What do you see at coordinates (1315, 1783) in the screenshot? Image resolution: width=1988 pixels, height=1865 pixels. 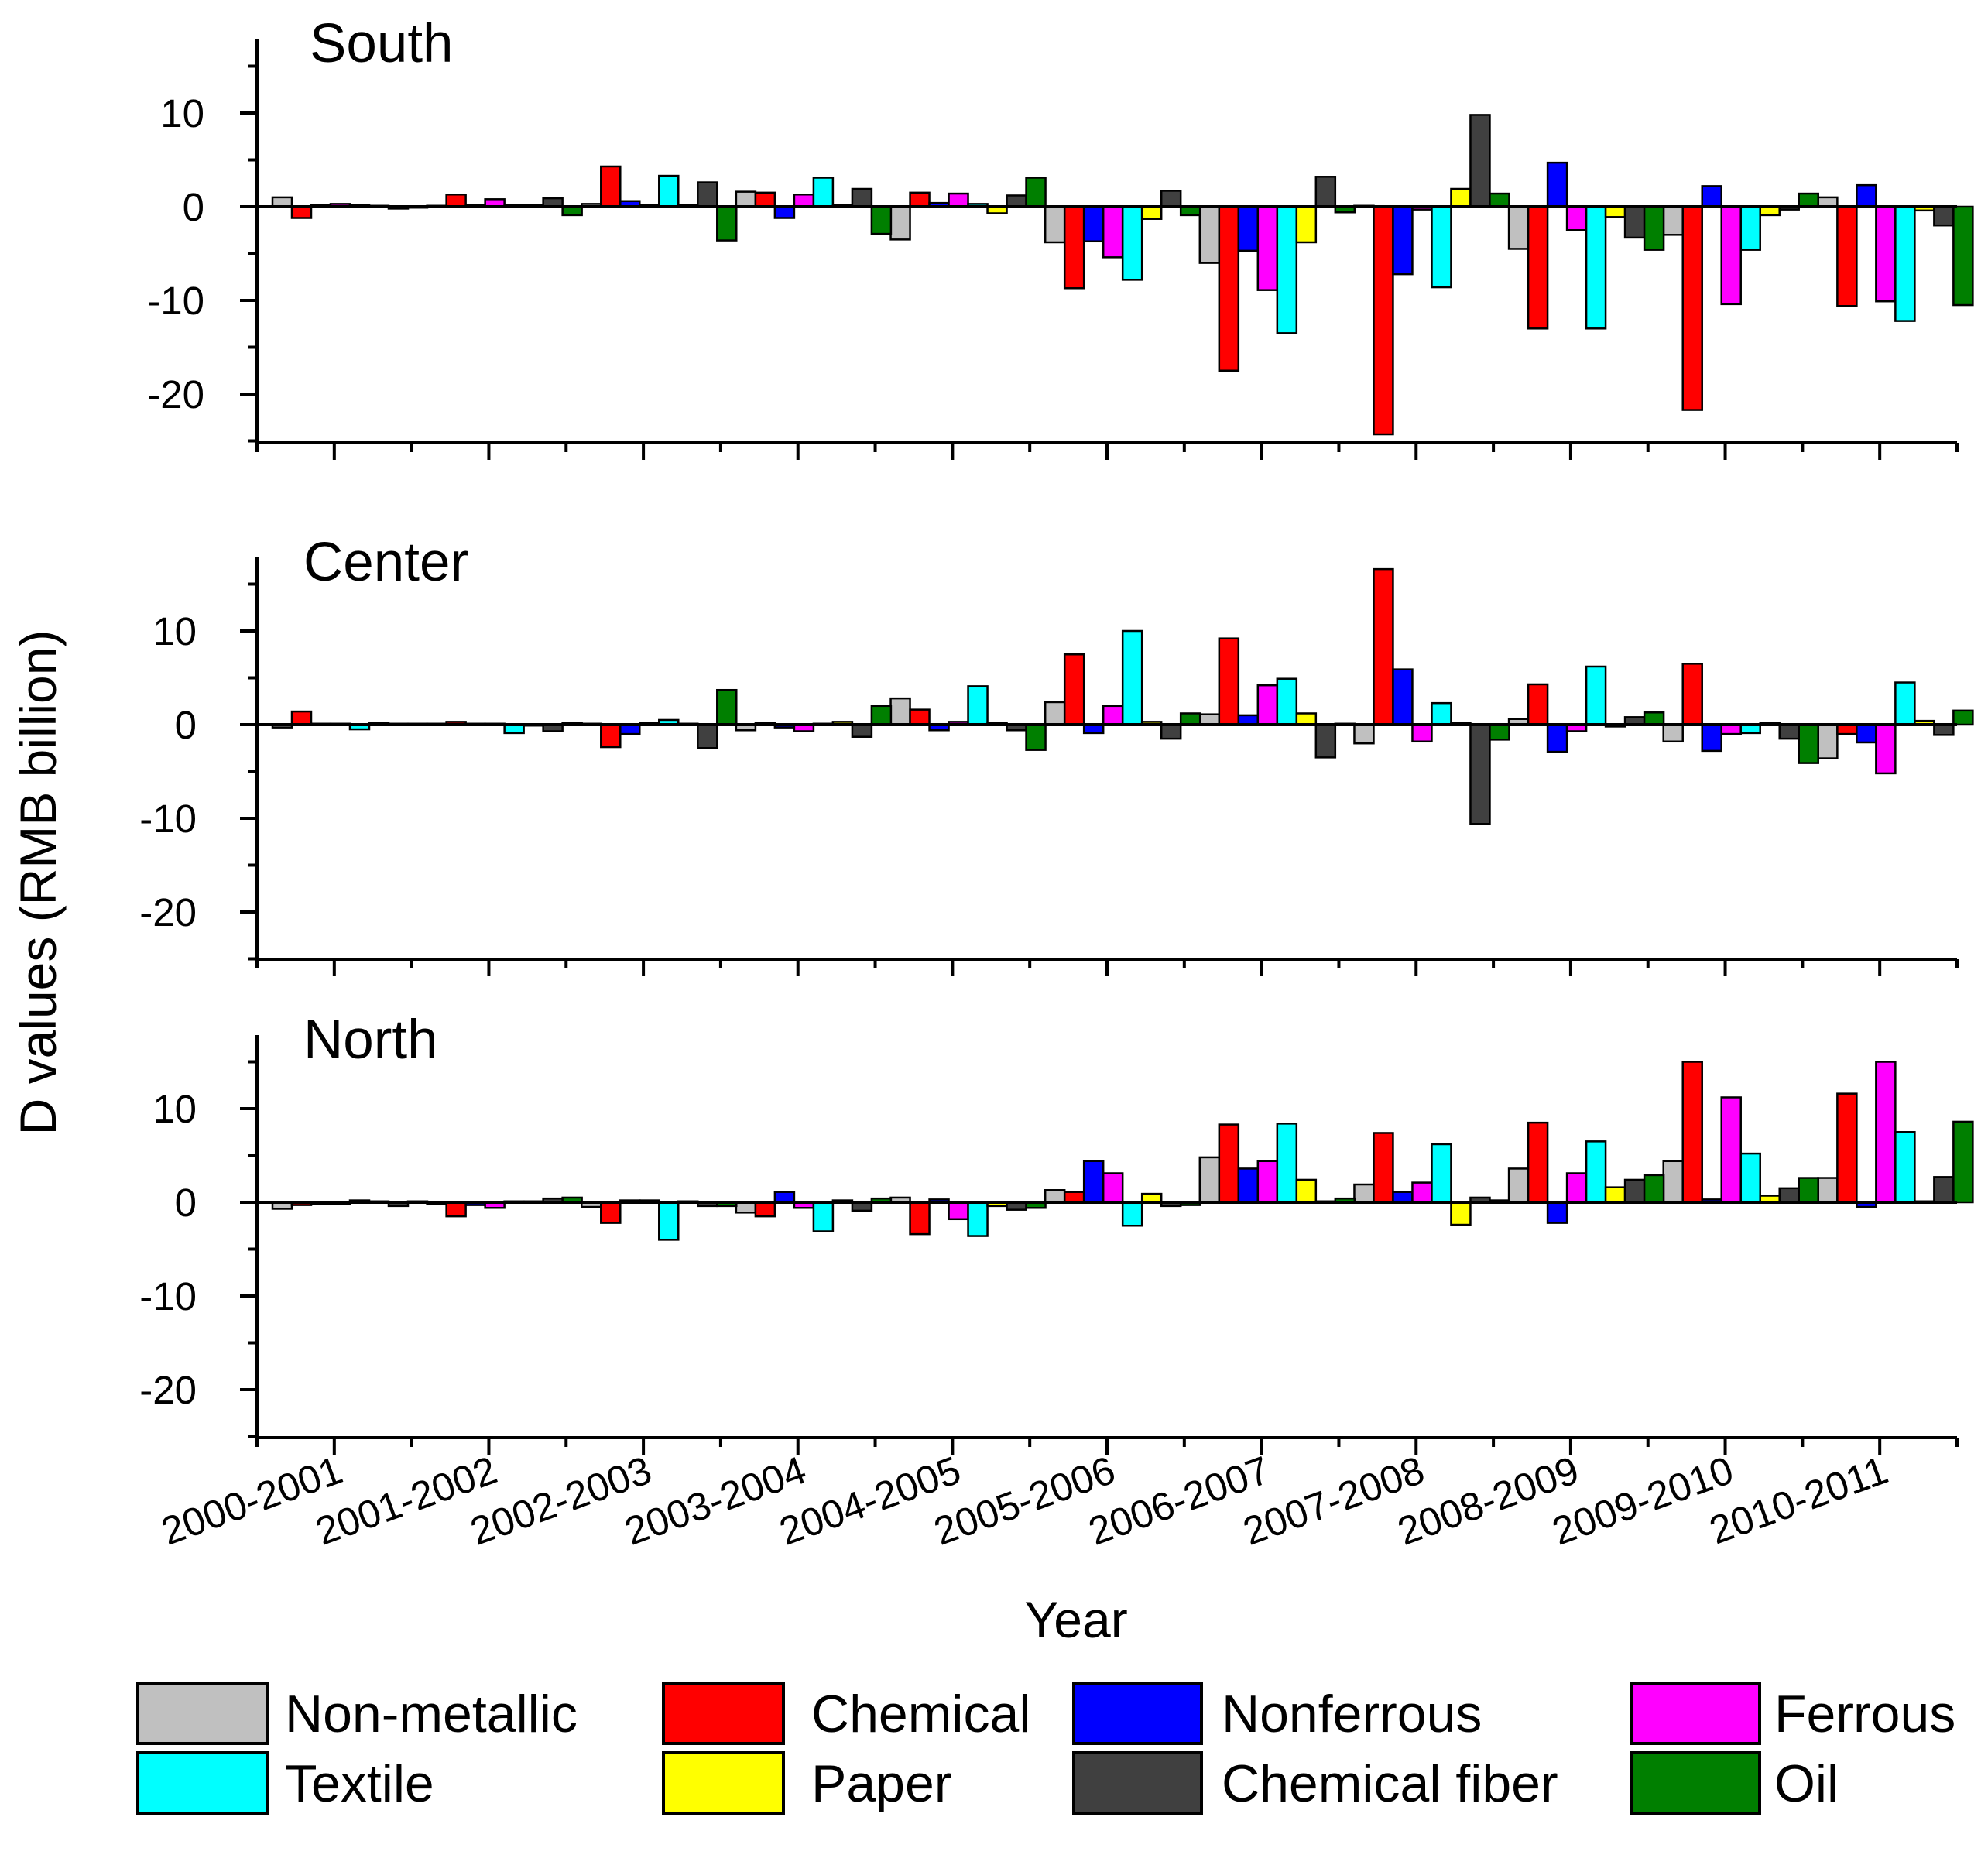 I see `legend-item-chemical-fiber: Chemical fiber` at bounding box center [1315, 1783].